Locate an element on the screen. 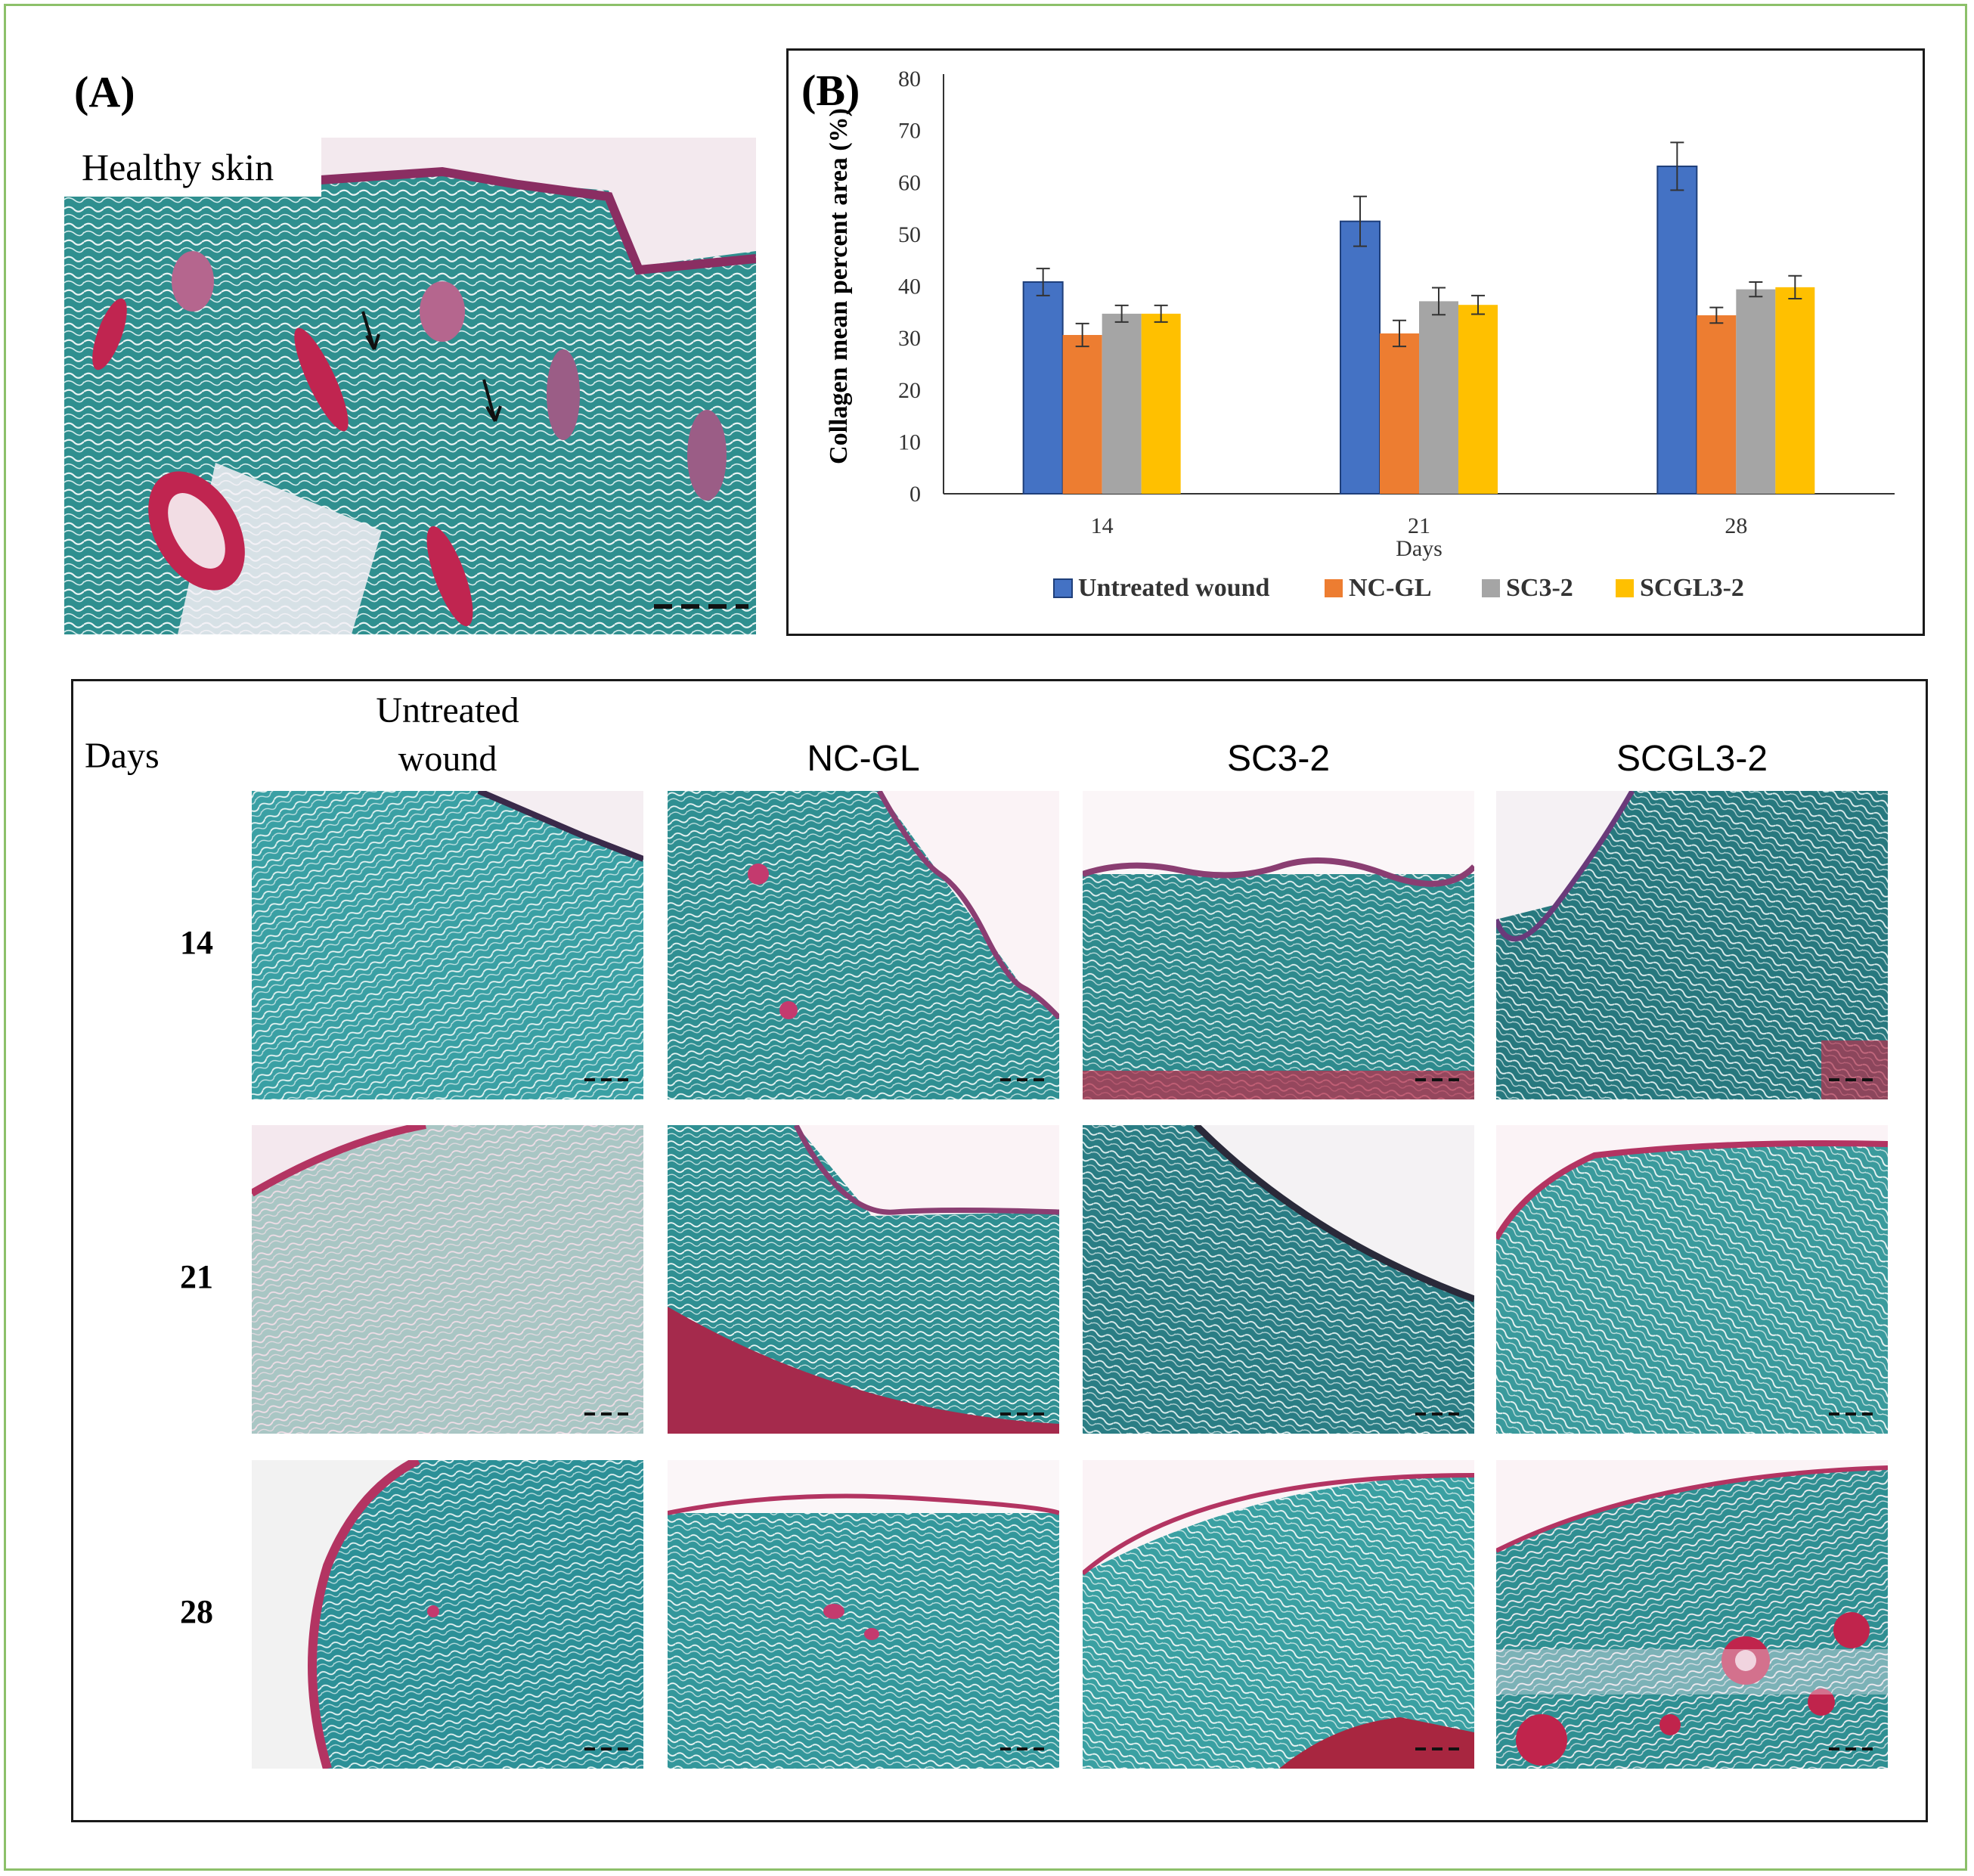 The height and width of the screenshot is (1876, 1974). row-header: 21 is located at coordinates (196, 1276).